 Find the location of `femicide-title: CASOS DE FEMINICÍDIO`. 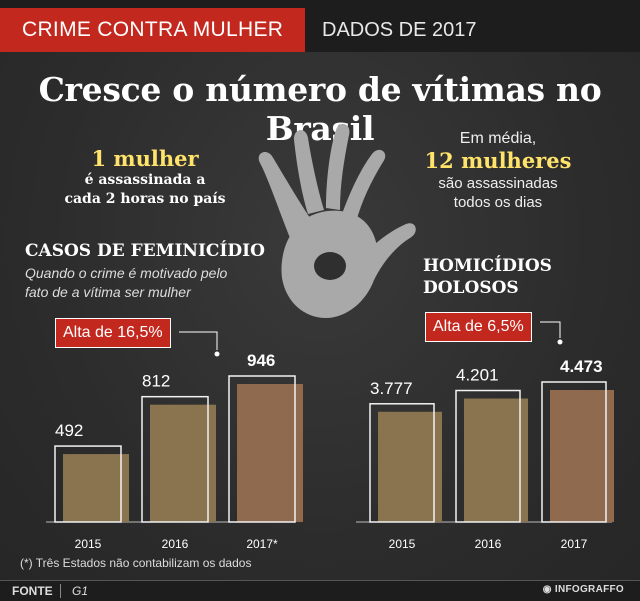

femicide-title: CASOS DE FEMINICÍDIO is located at coordinates (145, 251).